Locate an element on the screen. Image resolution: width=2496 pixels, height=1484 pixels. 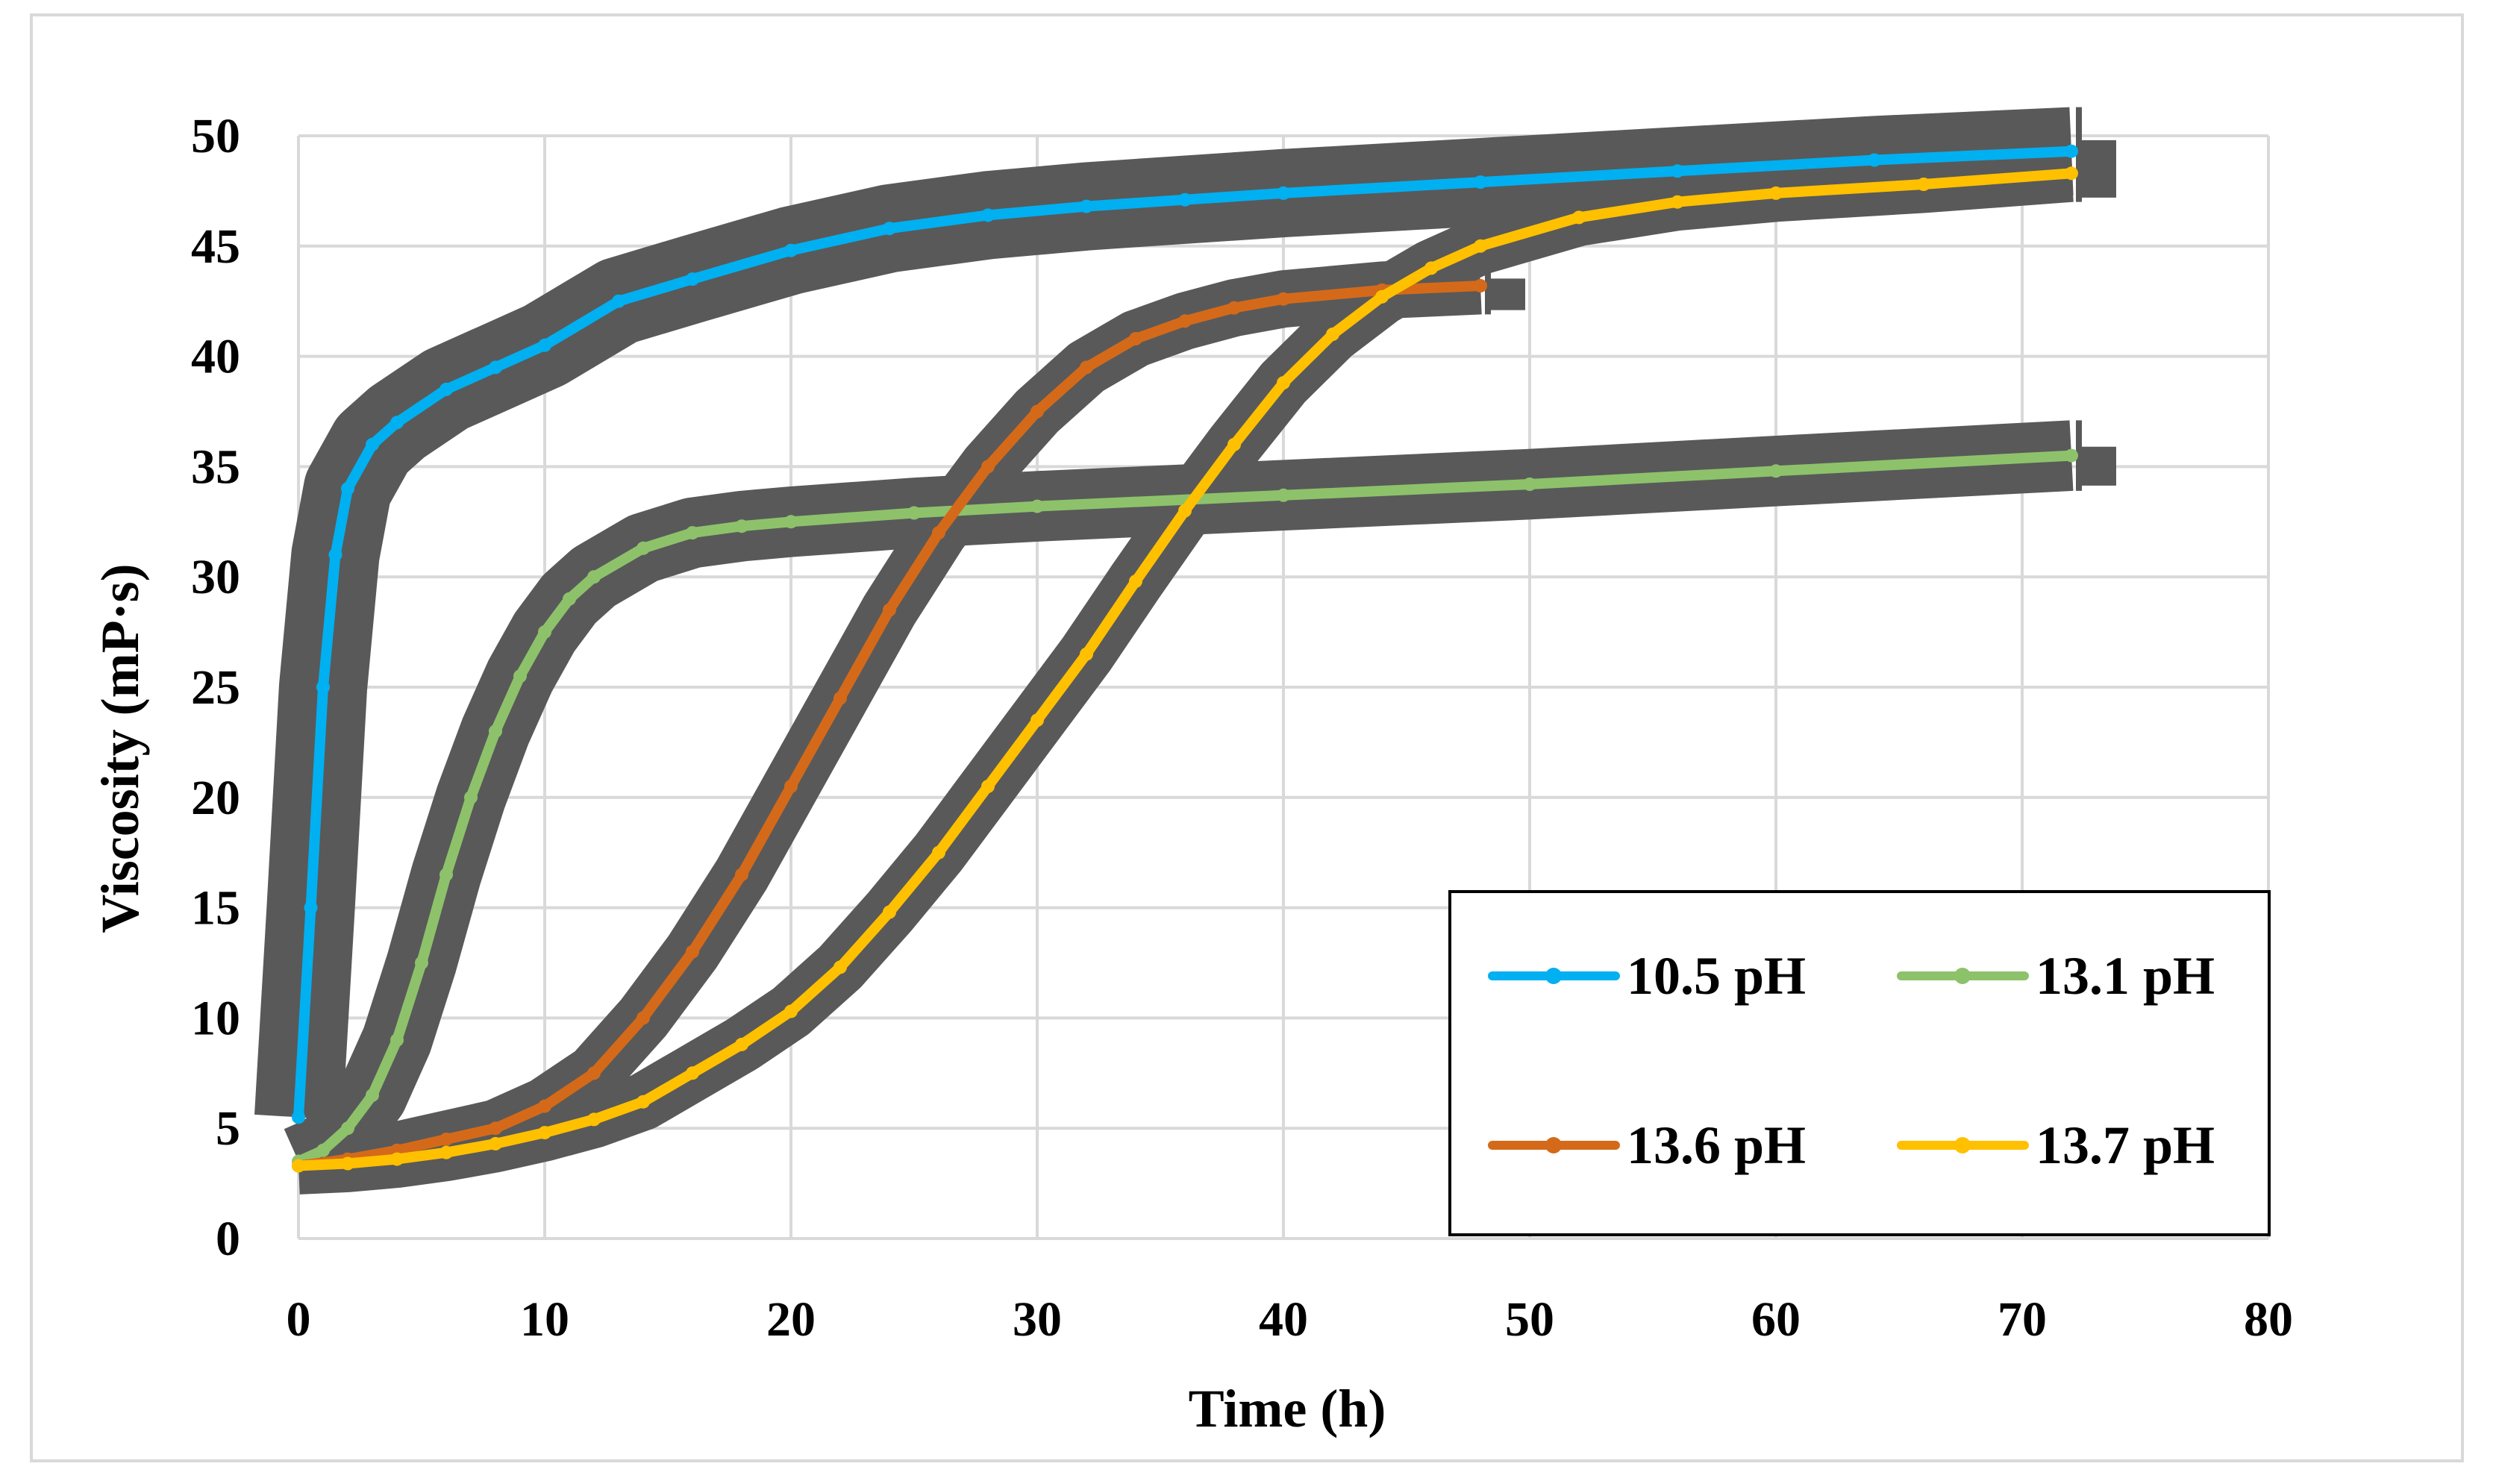
legend-marker-13-7-ph is located at coordinates (1963, 1145).